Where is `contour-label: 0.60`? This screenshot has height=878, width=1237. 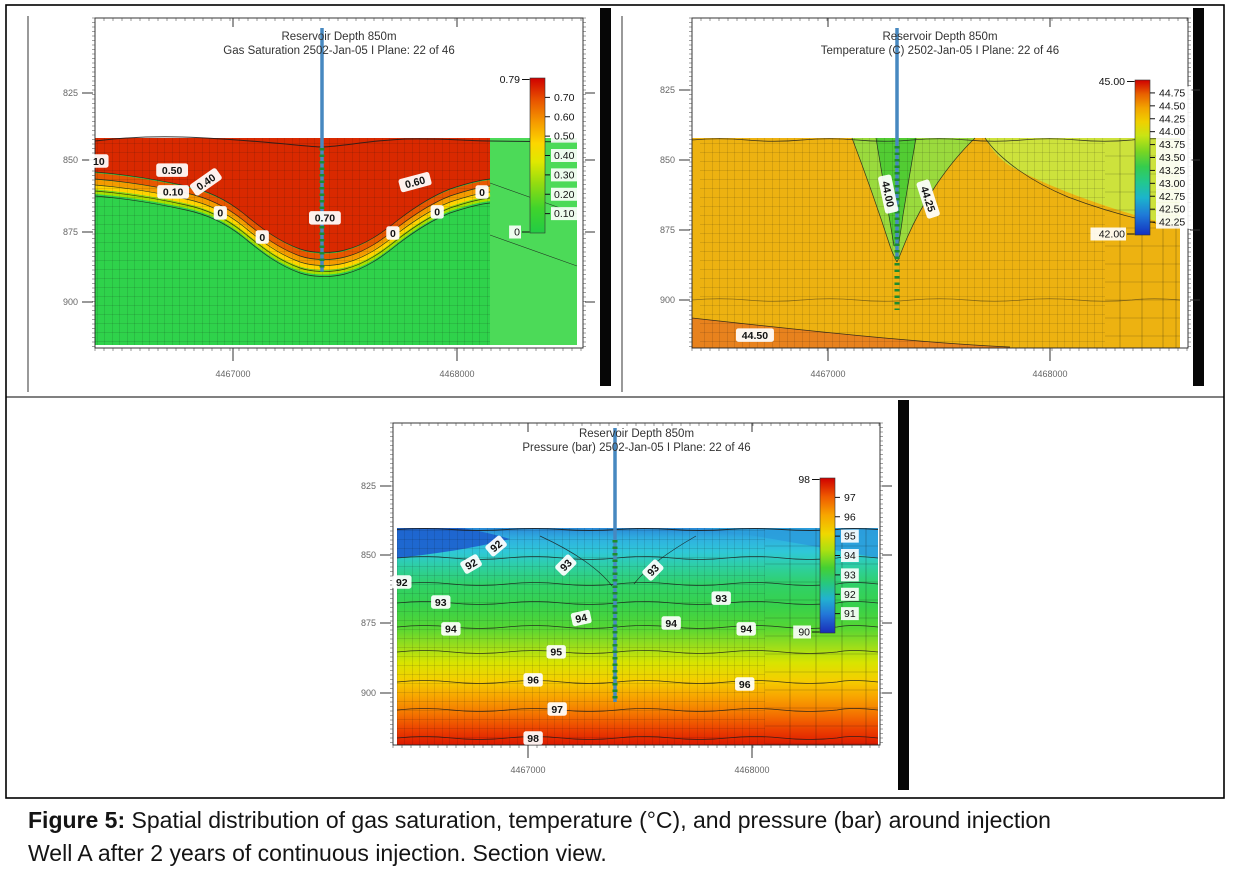 contour-label: 0.60 is located at coordinates (415, 182).